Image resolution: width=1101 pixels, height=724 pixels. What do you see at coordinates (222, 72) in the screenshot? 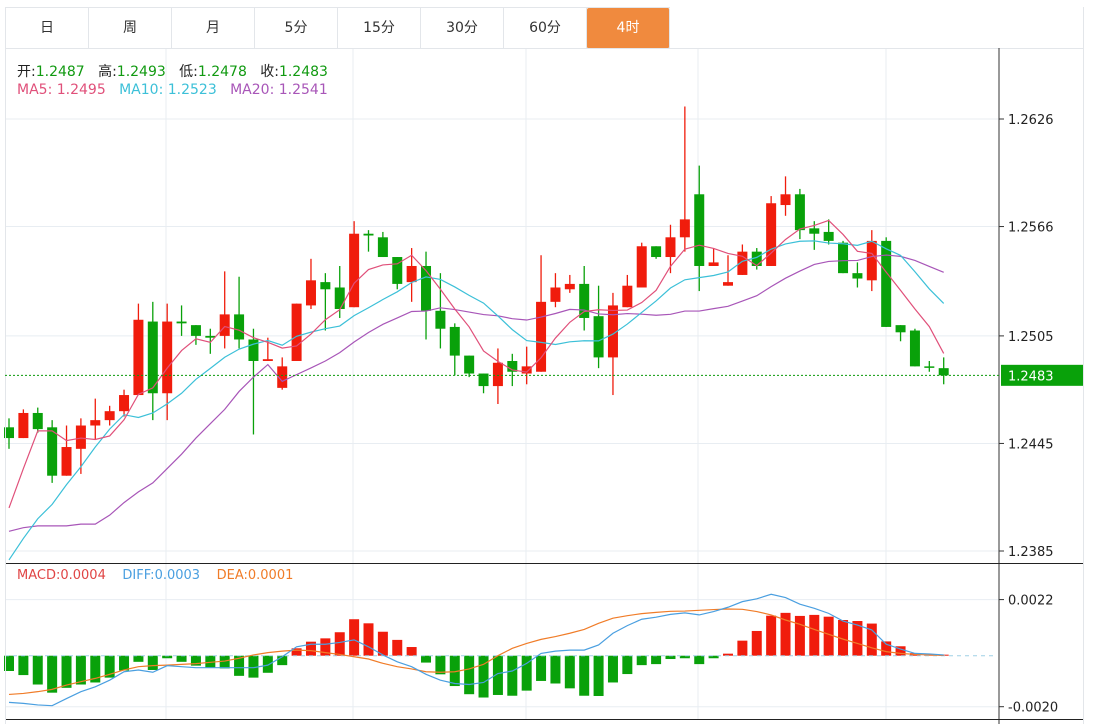
I see `low-value: 1.2478` at bounding box center [222, 72].